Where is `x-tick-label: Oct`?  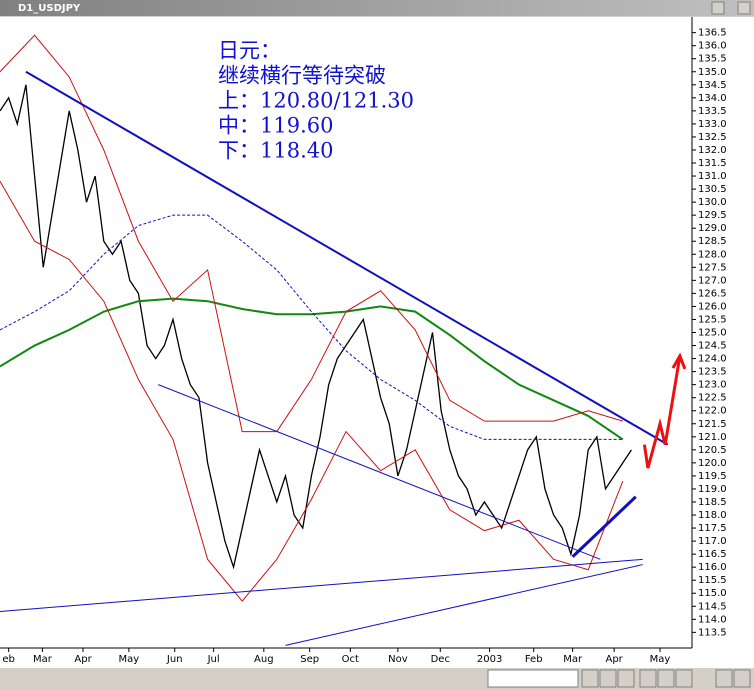 x-tick-label: Oct is located at coordinates (350, 659).